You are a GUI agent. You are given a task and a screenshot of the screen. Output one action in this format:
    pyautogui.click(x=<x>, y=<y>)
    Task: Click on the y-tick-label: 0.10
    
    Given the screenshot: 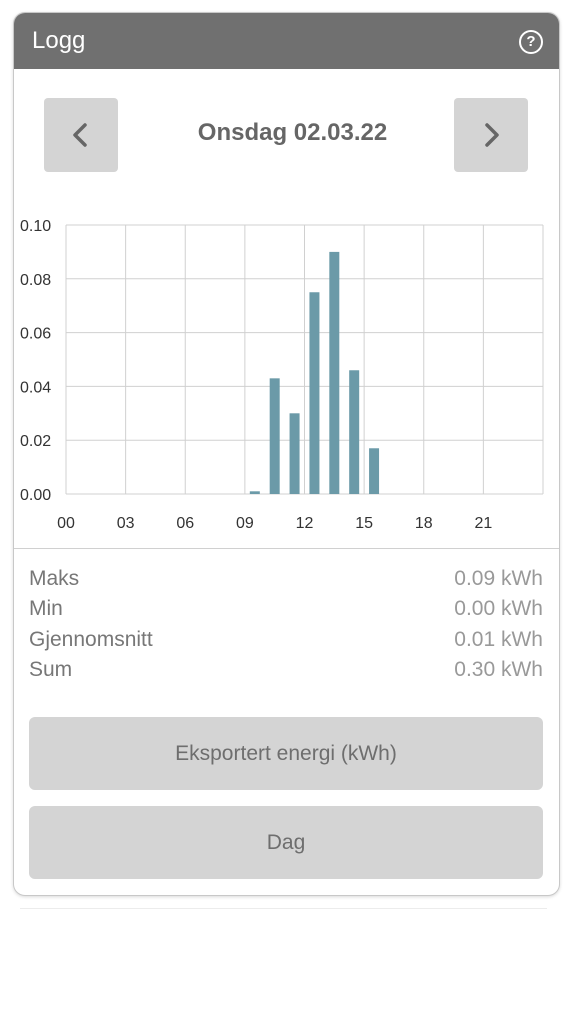 What is the action you would take?
    pyautogui.click(x=35, y=226)
    